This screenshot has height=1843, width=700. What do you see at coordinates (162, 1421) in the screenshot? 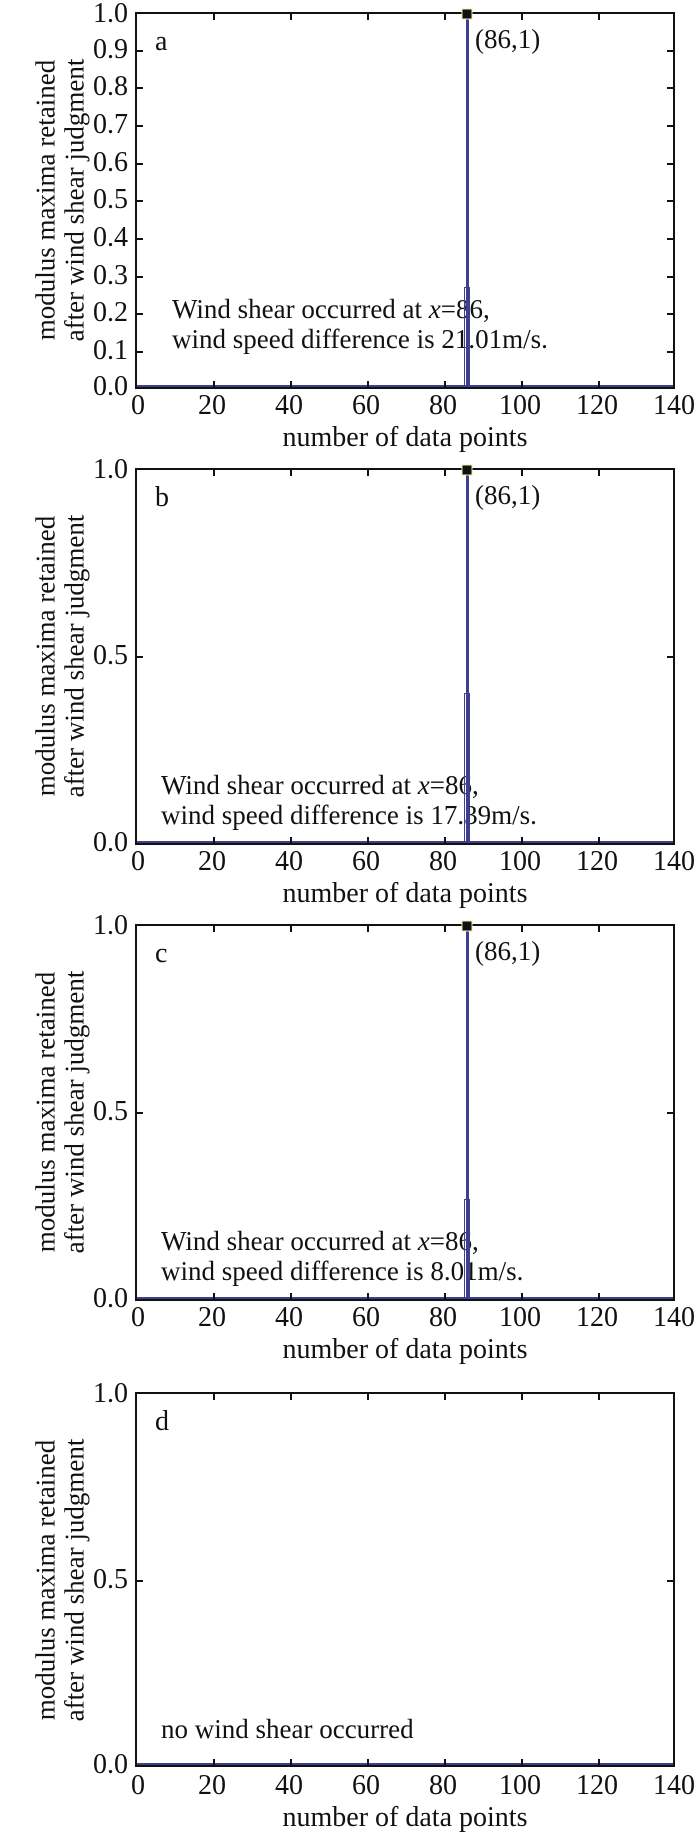
I see `panel-letter: d` at bounding box center [162, 1421].